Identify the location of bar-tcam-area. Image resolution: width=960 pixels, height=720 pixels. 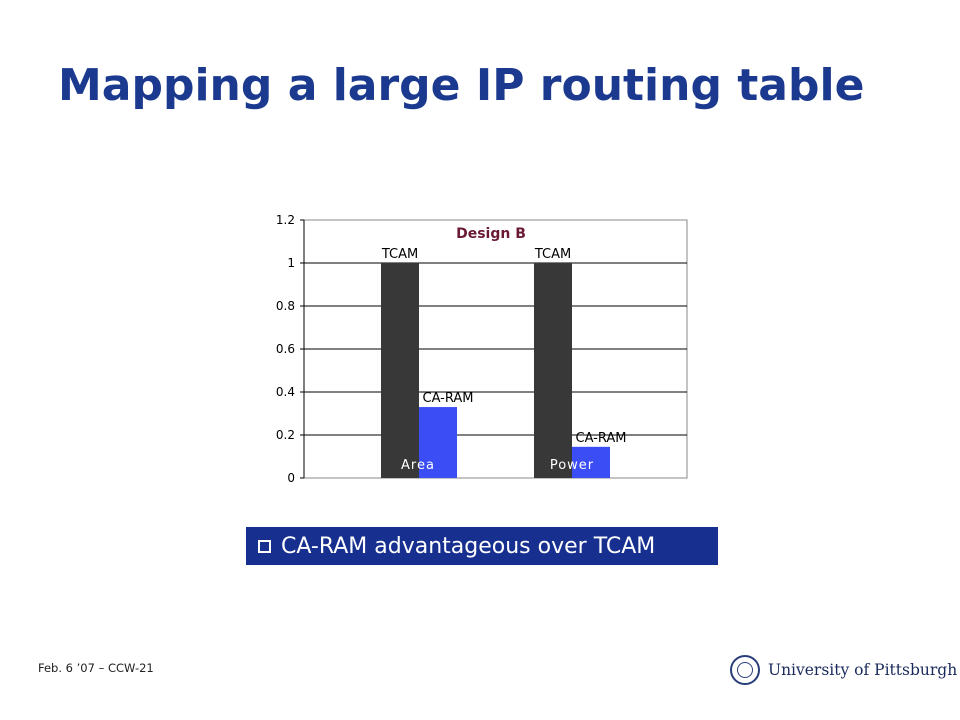
(400, 370).